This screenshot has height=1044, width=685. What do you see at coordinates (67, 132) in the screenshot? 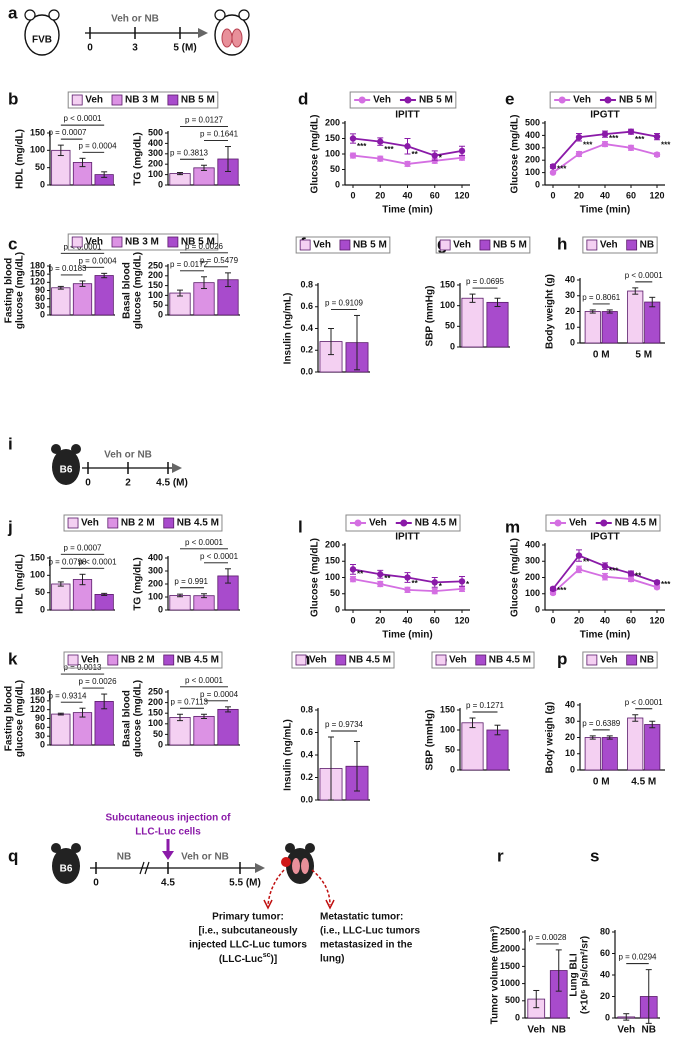
I see `p-value: p = 0.0007` at bounding box center [67, 132].